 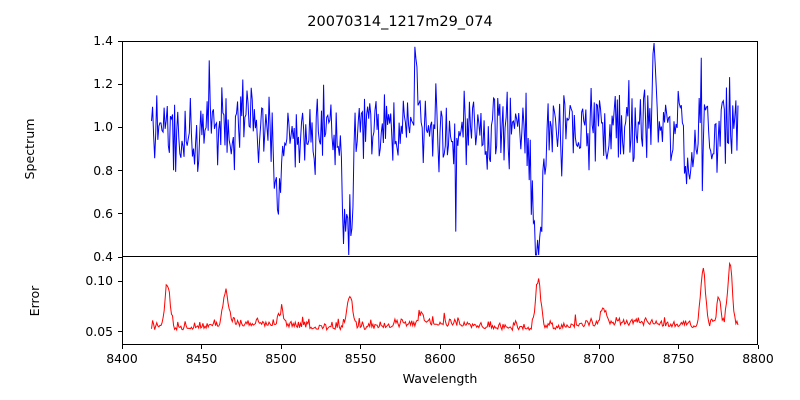 I want to click on page-title: 20070314_1217m29_074, so click(x=400, y=22).